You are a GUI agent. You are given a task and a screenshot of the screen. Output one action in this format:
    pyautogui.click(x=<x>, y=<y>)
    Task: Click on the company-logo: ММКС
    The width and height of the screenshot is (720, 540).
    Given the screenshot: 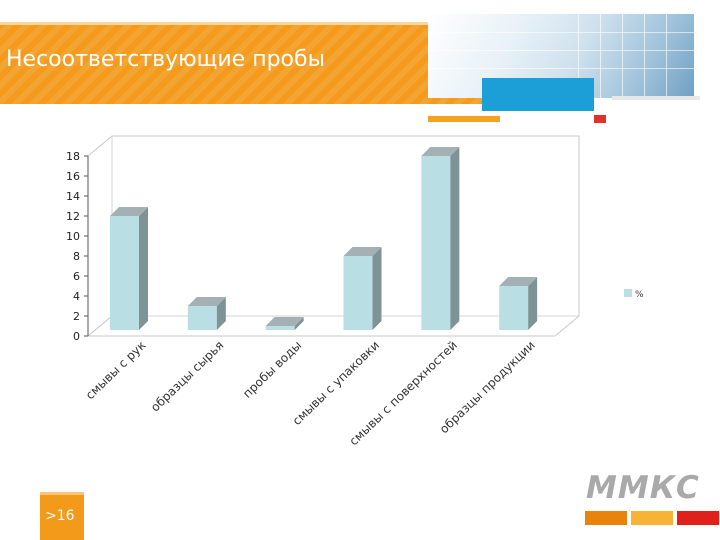 What is the action you would take?
    pyautogui.click(x=643, y=488)
    